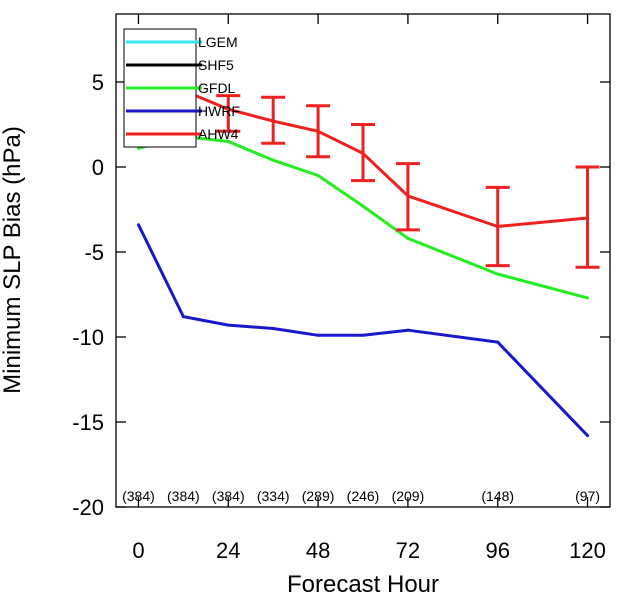 Image resolution: width=620 pixels, height=600 pixels. I want to click on y-tick-label: -15, so click(88, 422).